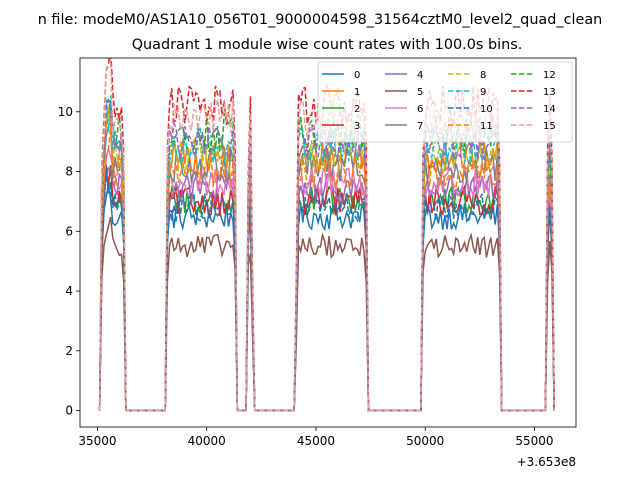  I want to click on legend-item-15: 15, so click(533, 126).